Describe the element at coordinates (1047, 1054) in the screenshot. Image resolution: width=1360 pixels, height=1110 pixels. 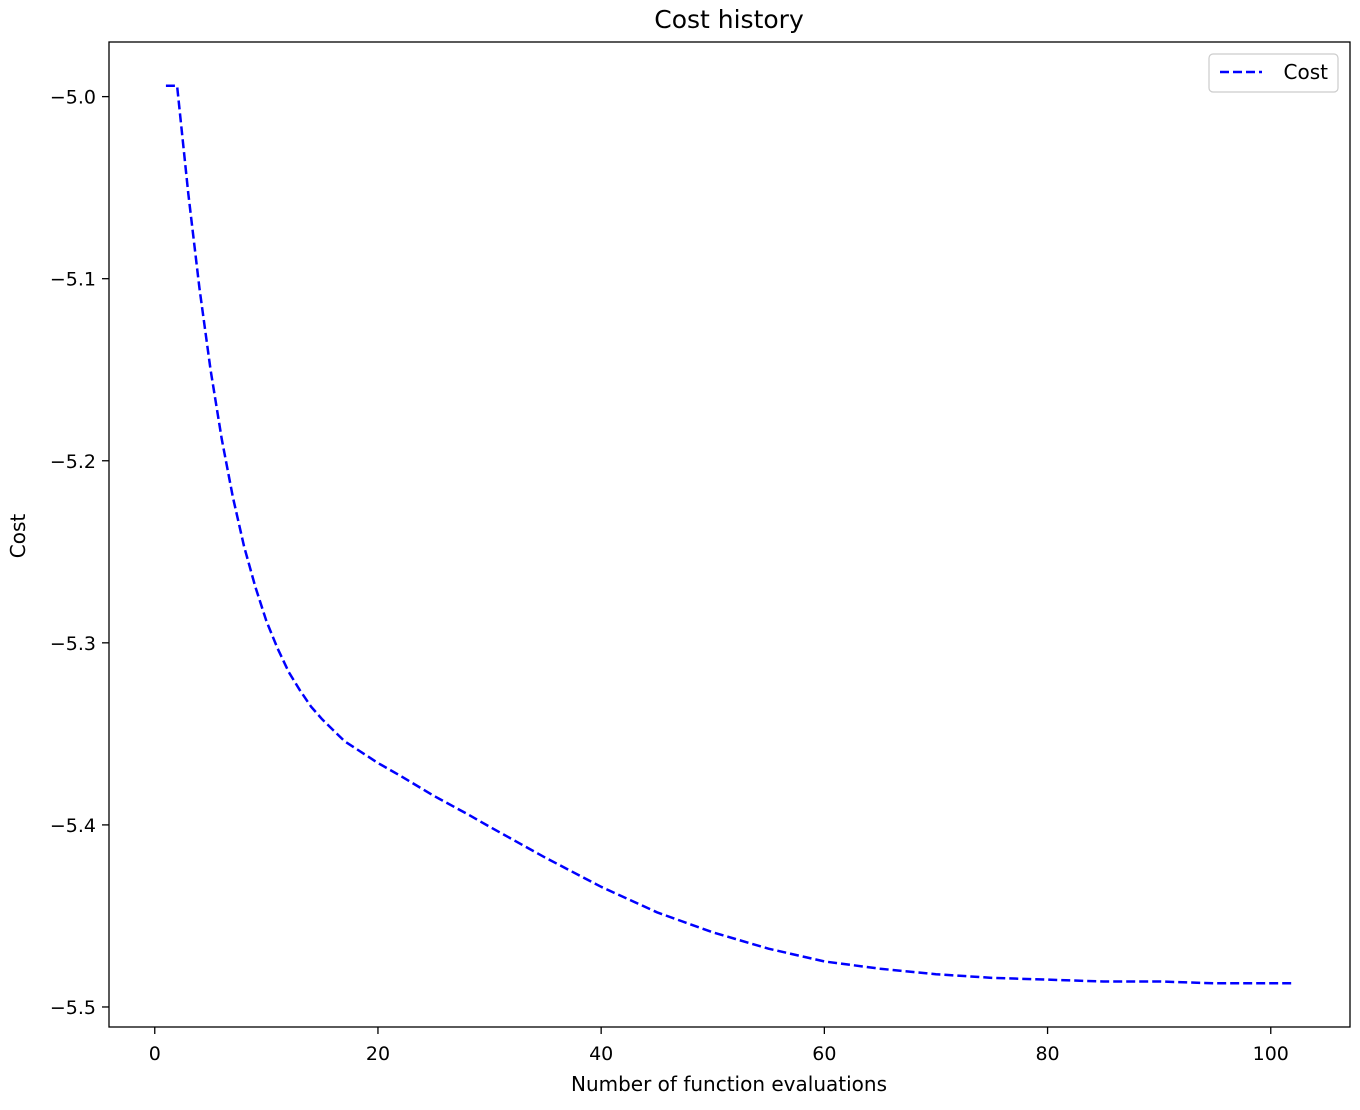
I see `x-tick-label: 80` at that location.